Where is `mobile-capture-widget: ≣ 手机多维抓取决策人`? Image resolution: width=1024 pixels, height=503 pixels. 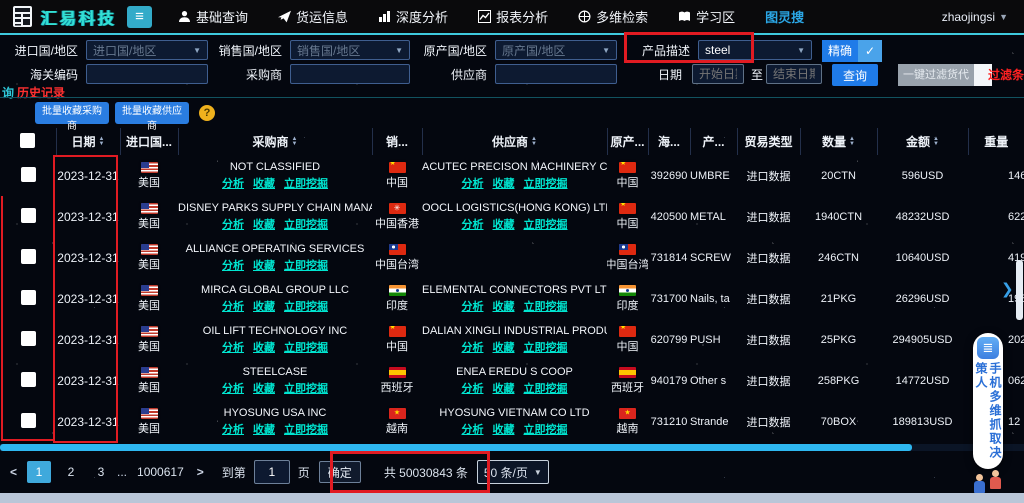
mobile-capture-widget: ≣ 手机多维抓取决策人 is located at coordinates (988, 401).